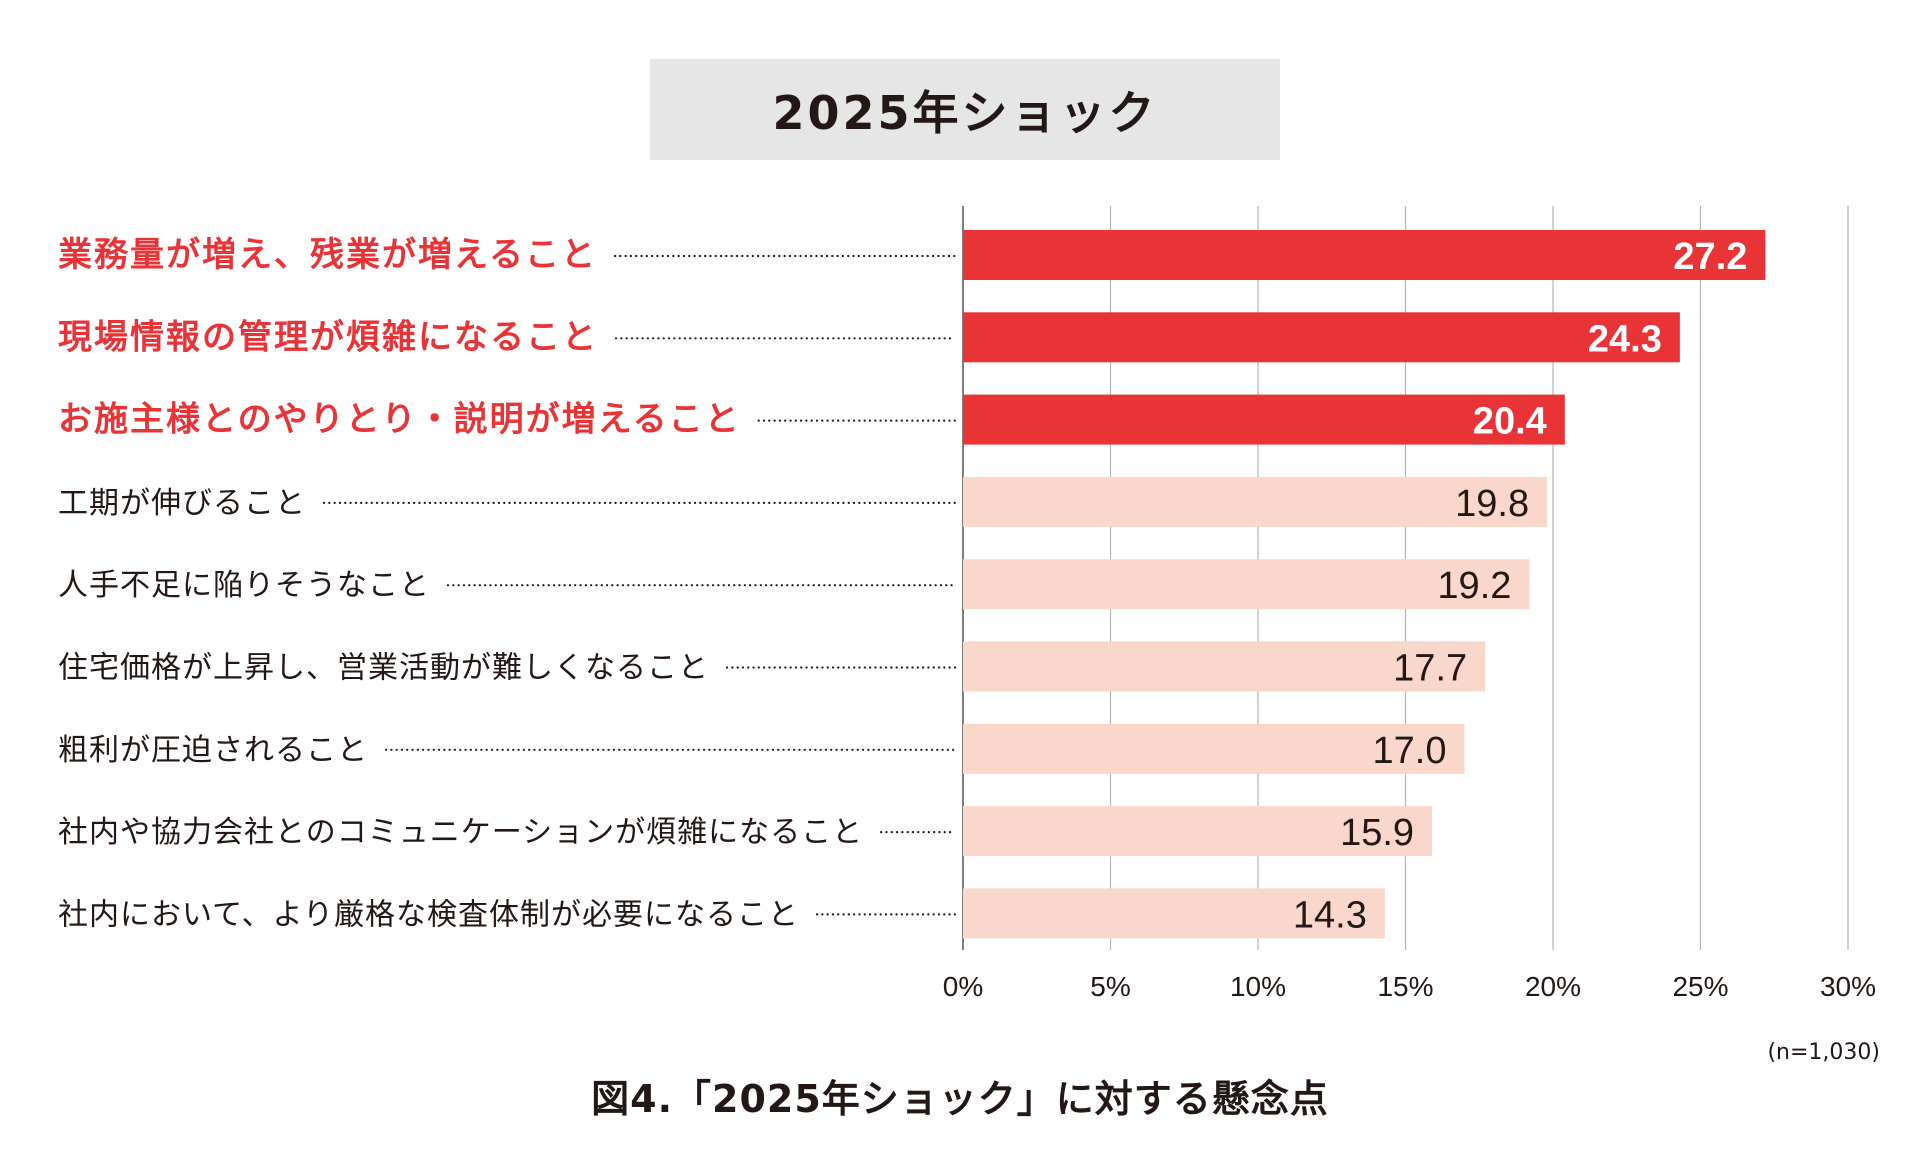 The height and width of the screenshot is (1150, 1920). Describe the element at coordinates (1405, 986) in the screenshot. I see `x-tick-label: 15%` at that location.